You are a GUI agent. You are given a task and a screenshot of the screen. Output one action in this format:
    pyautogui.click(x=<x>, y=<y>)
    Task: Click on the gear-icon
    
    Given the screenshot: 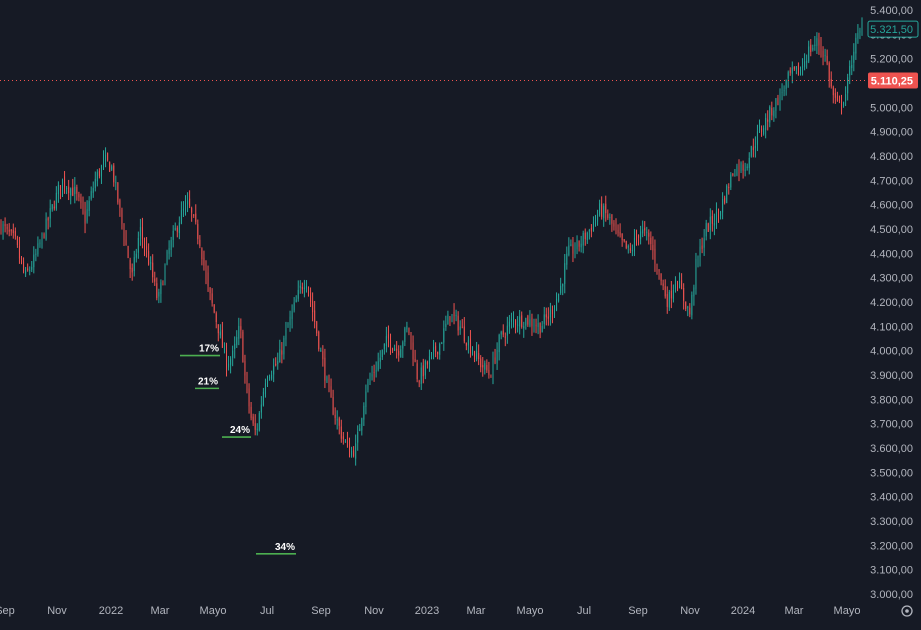 What is the action you would take?
    pyautogui.click(x=907, y=611)
    